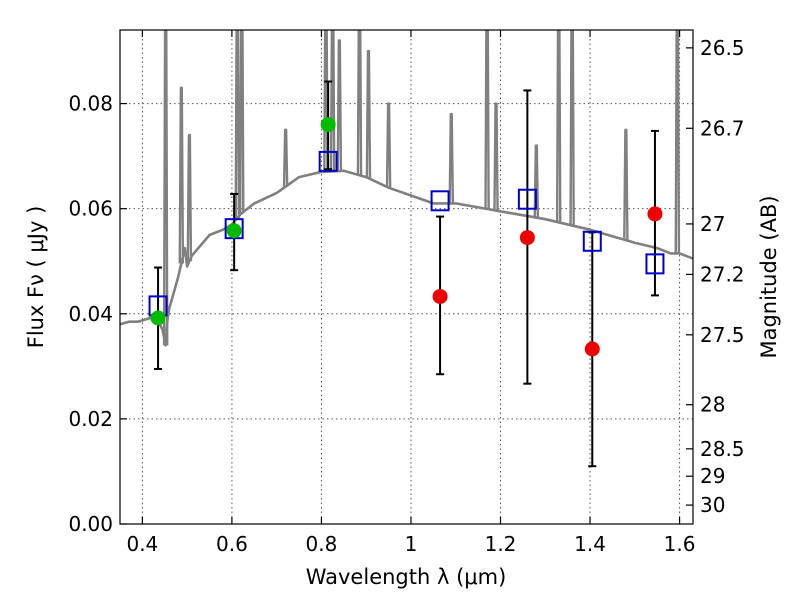  Describe the element at coordinates (590, 544) in the screenshot. I see `x-tick-label: 1.4` at that location.